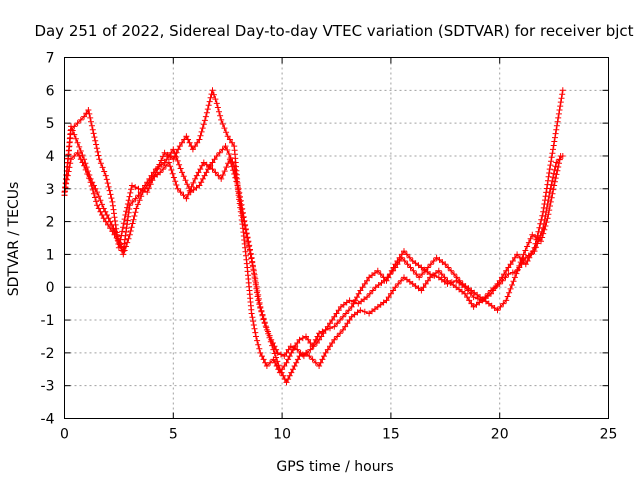  I want to click on y-tick-label: 2, so click(50, 223).